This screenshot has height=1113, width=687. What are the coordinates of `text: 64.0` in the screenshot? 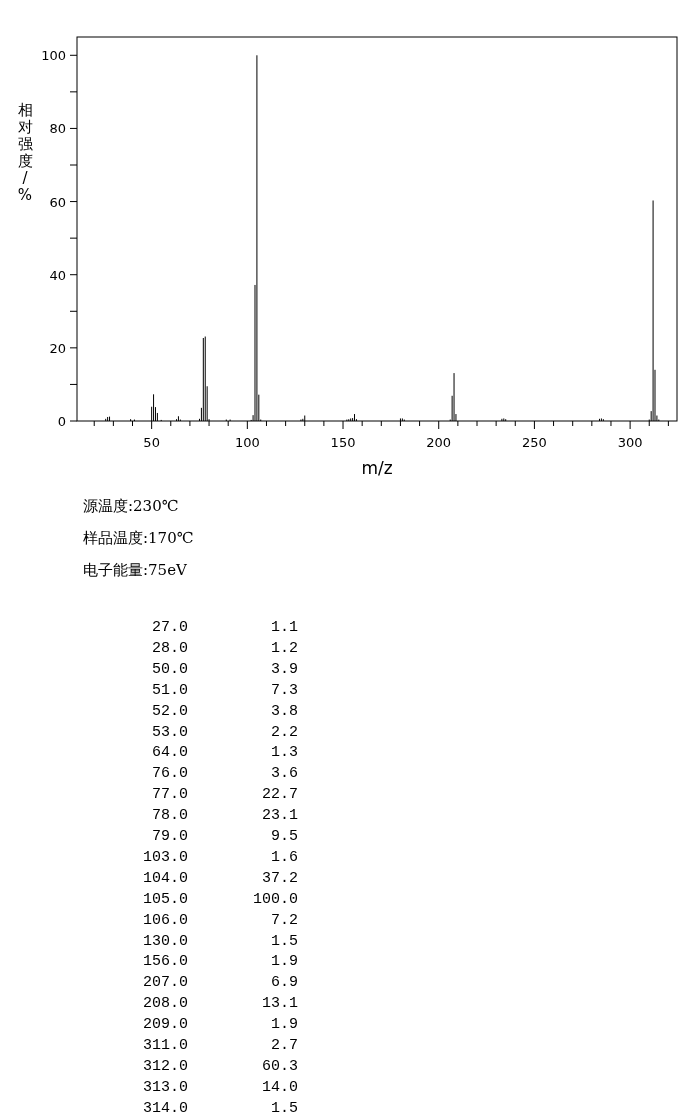 It's located at (169, 753).